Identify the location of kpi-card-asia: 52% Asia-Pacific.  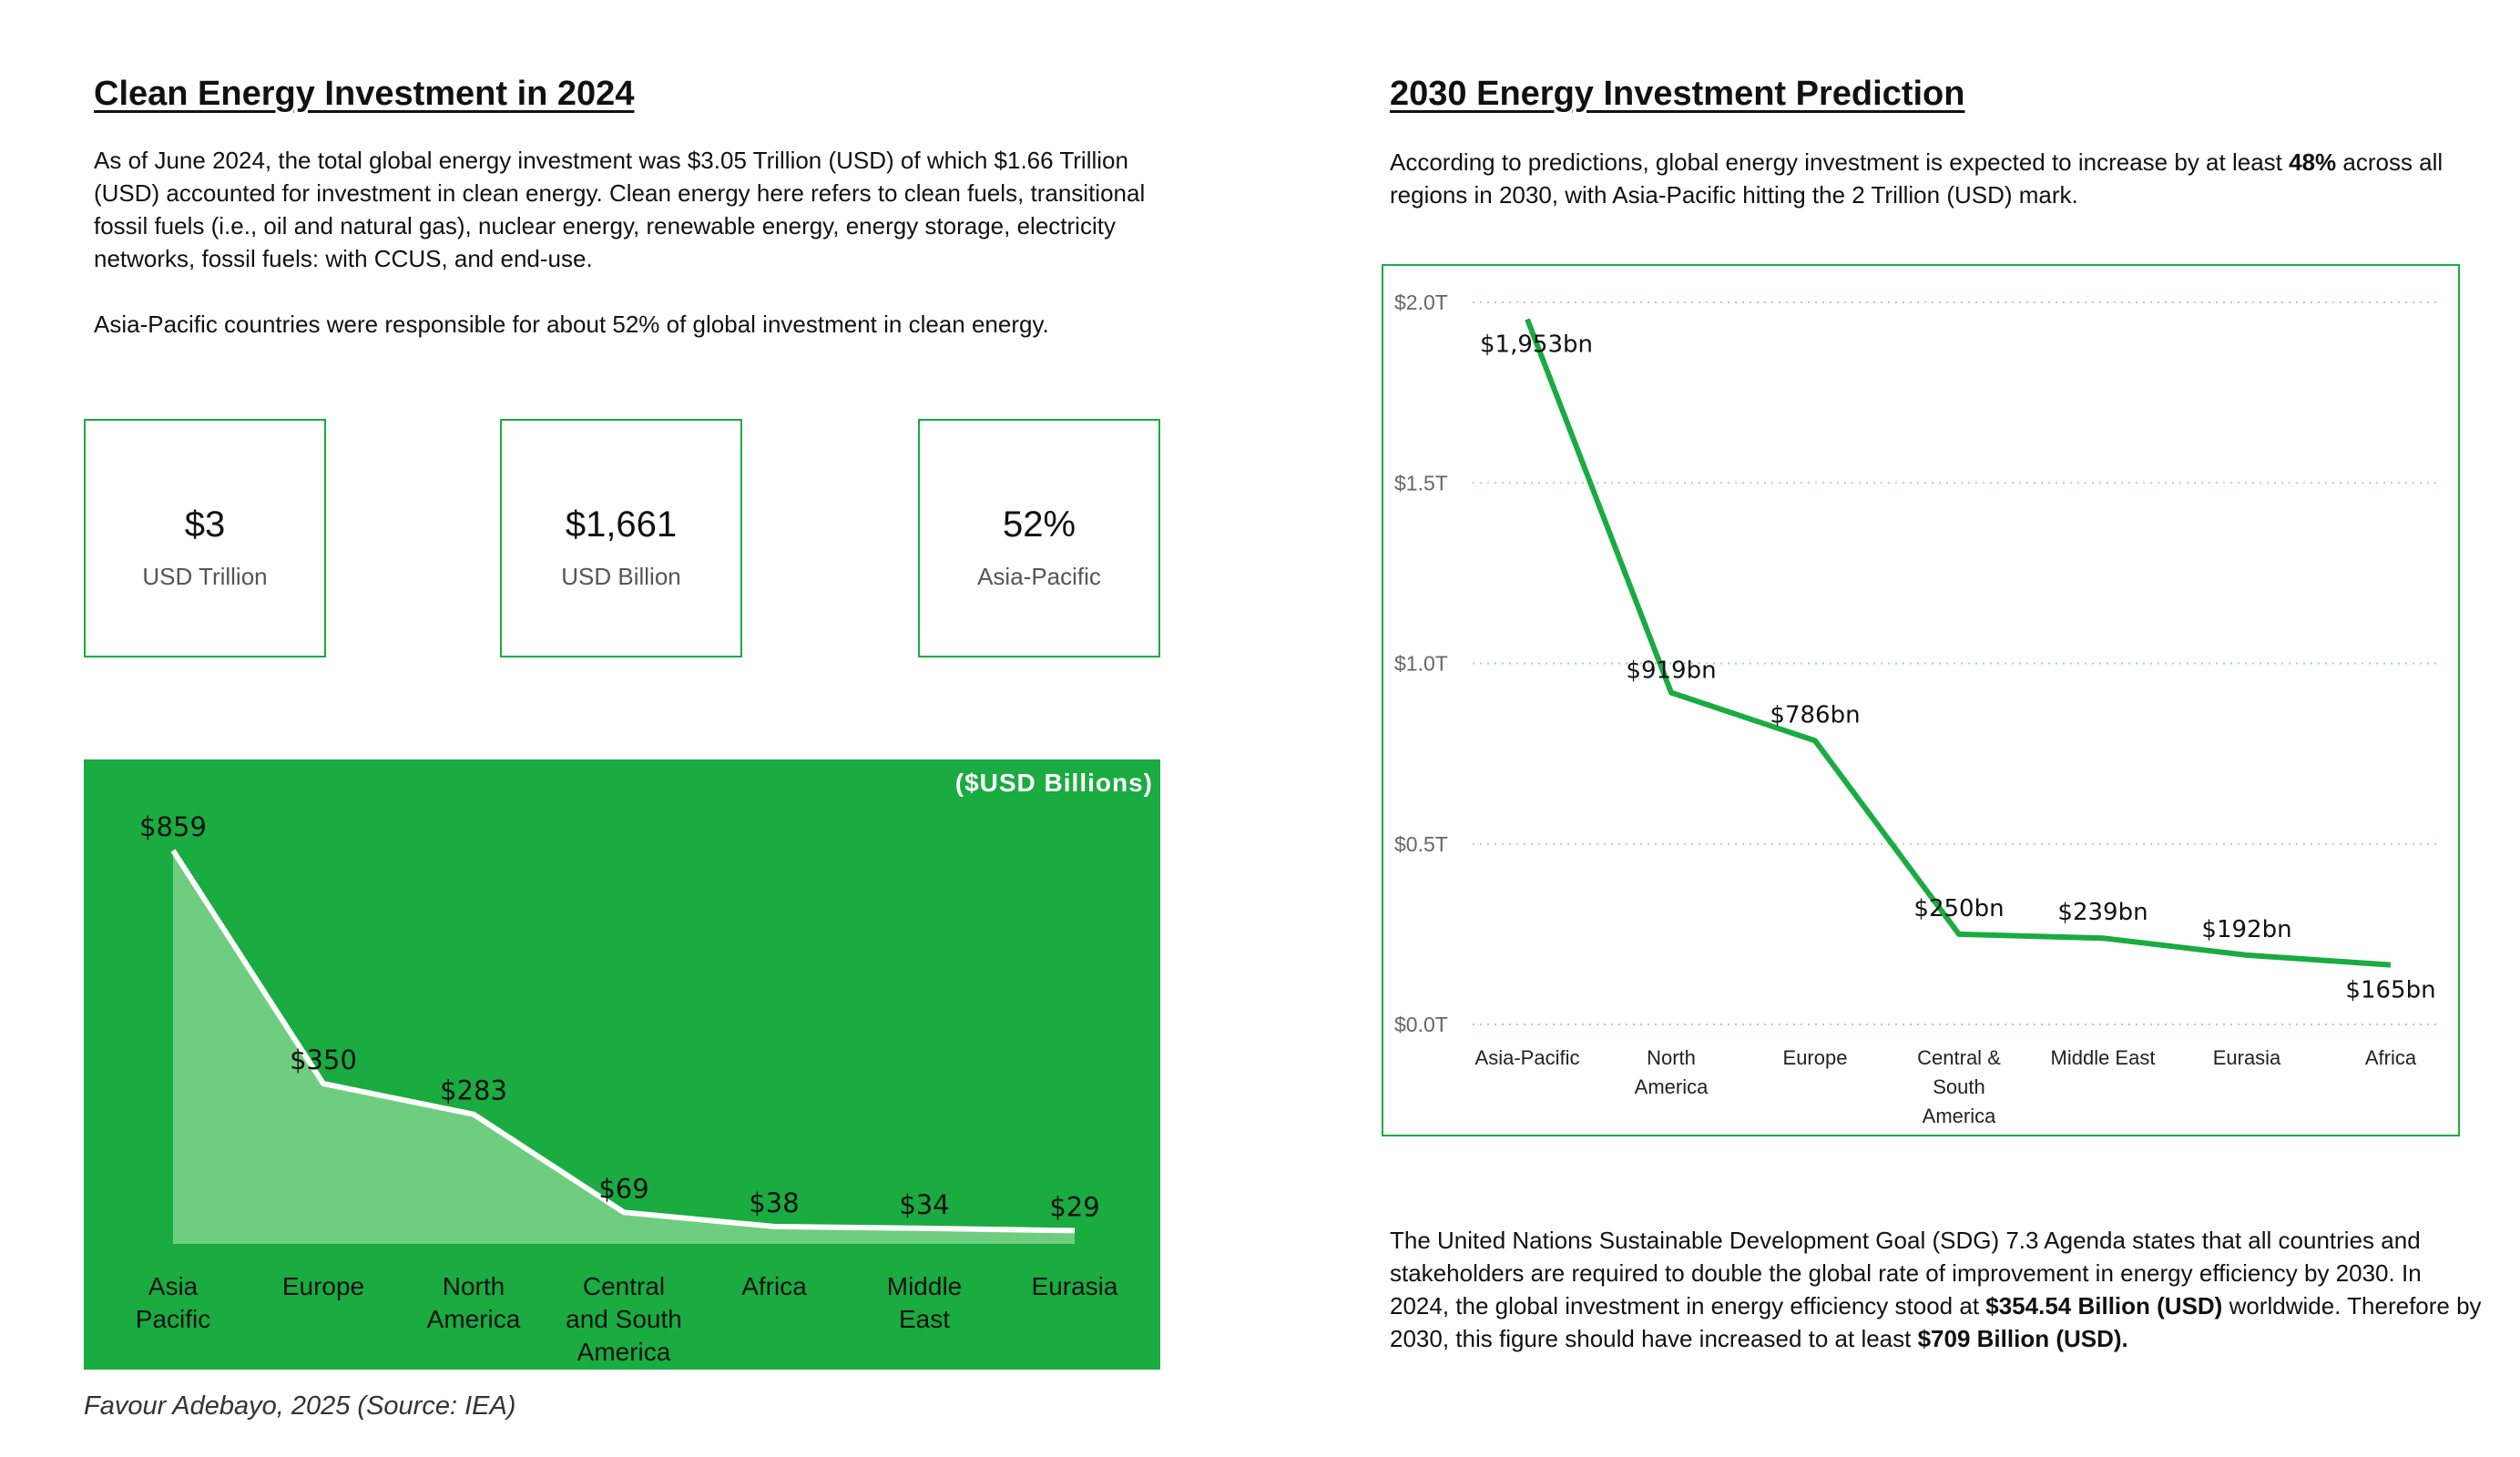
(1039, 538).